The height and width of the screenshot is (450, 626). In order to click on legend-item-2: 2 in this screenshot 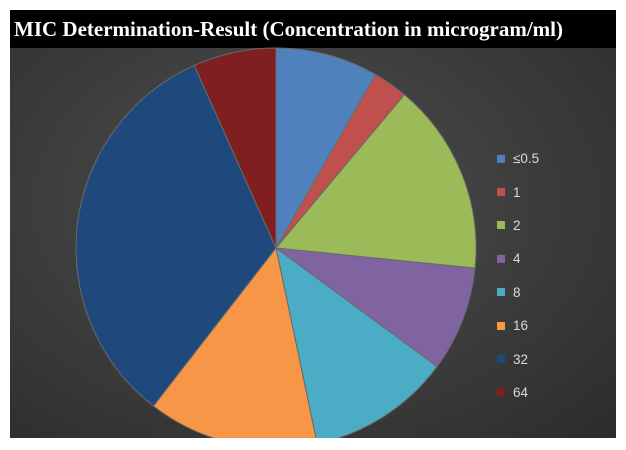, I will do `click(552, 225)`.